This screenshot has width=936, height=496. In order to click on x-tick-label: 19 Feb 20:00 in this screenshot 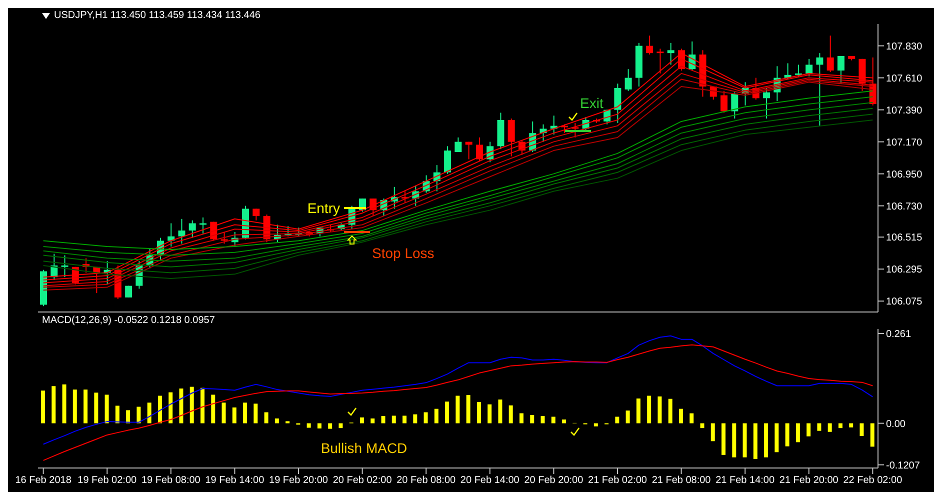, I will do `click(298, 480)`.